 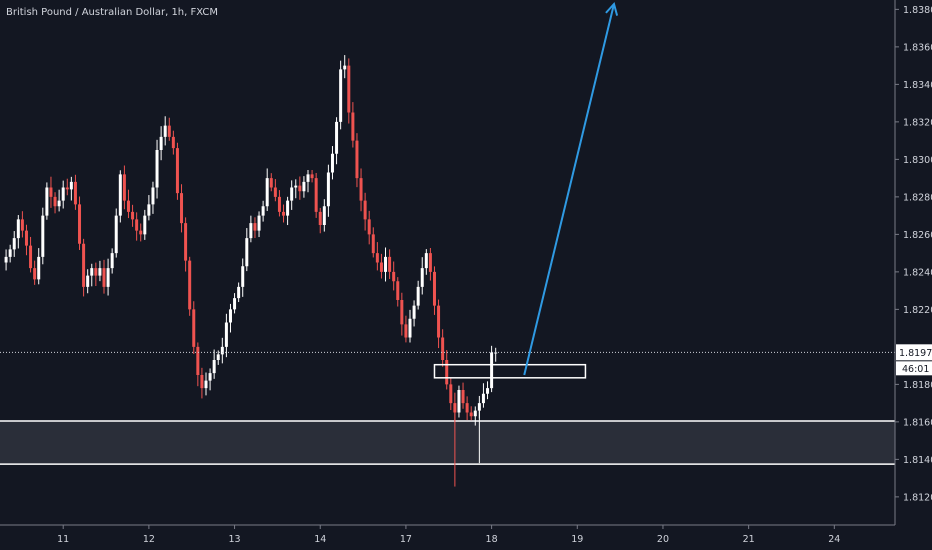 What do you see at coordinates (917, 10) in the screenshot?
I see `y-tick-label: 1.83800` at bounding box center [917, 10].